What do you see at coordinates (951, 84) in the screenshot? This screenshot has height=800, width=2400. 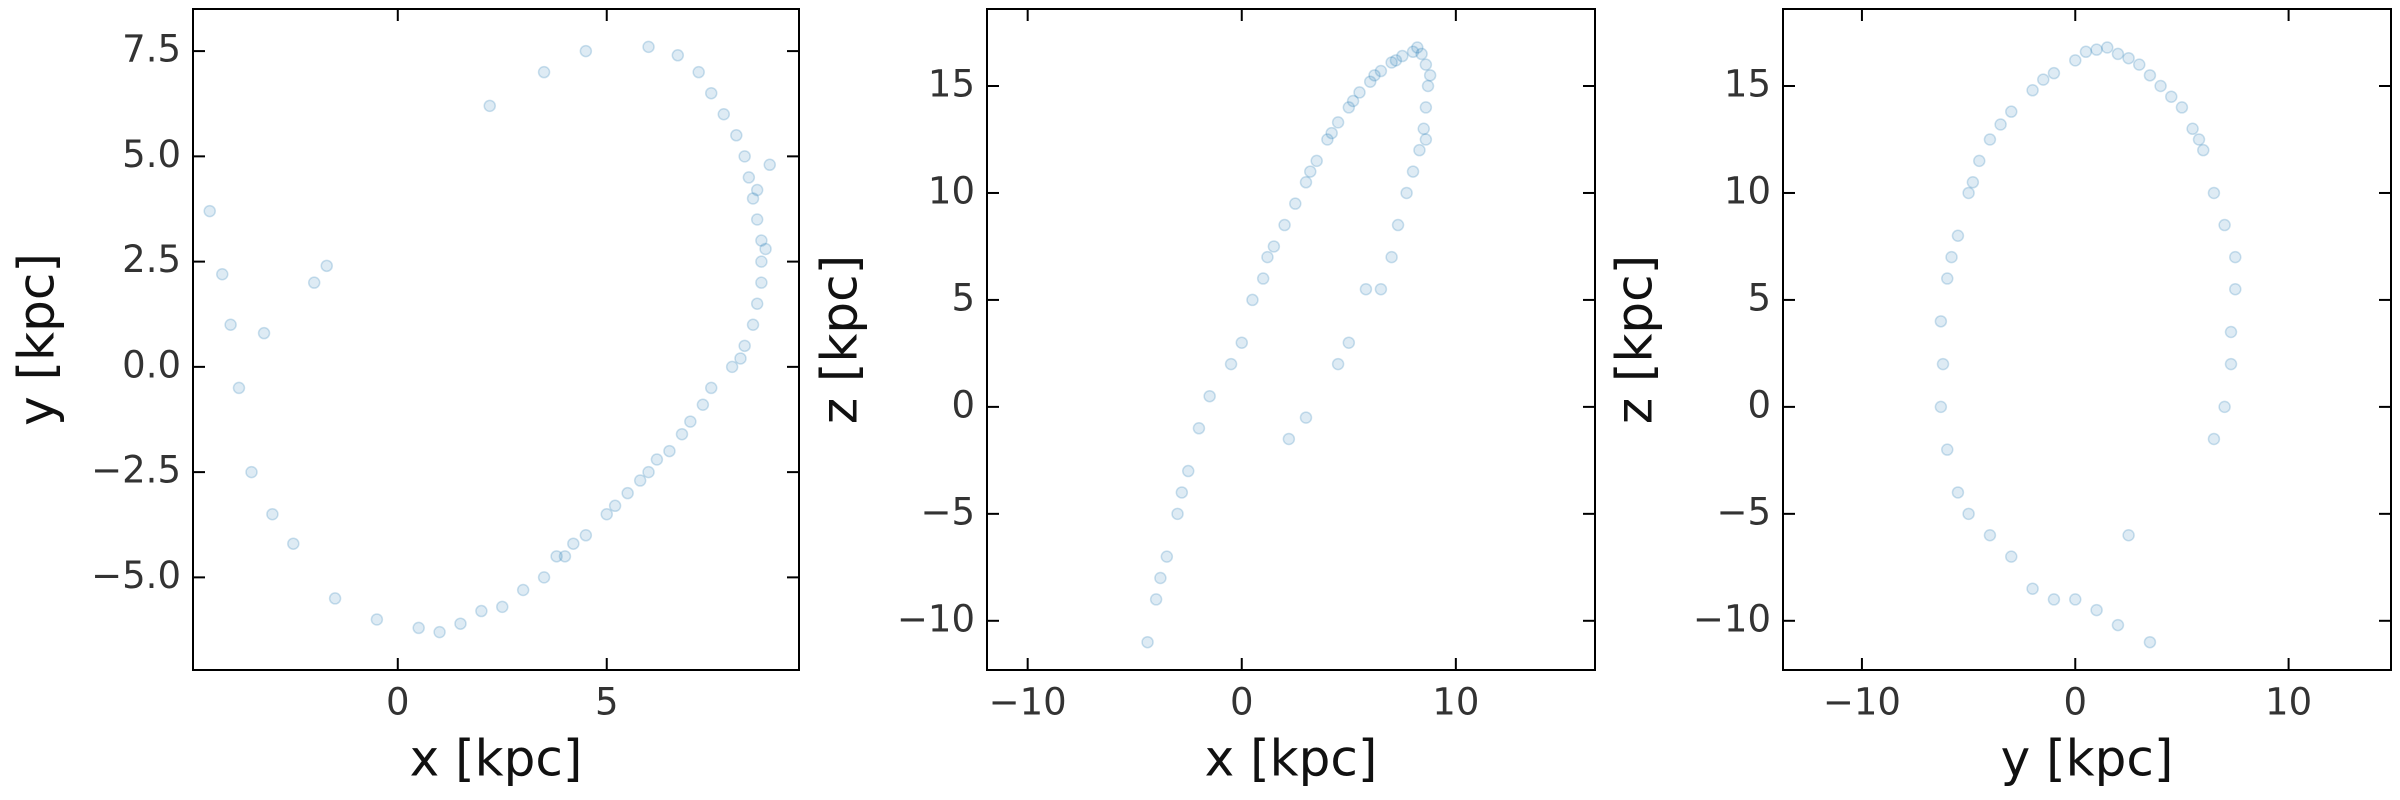 I see `y-tick-label: 15` at bounding box center [951, 84].